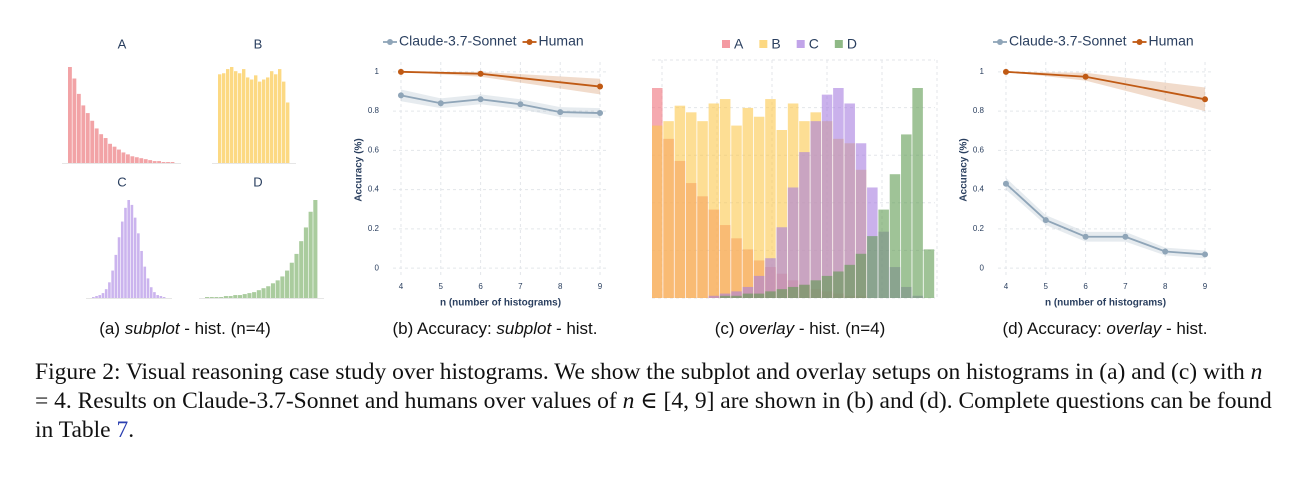  I want to click on legend-label: Claude-3.7-Sonnet, so click(458, 41).